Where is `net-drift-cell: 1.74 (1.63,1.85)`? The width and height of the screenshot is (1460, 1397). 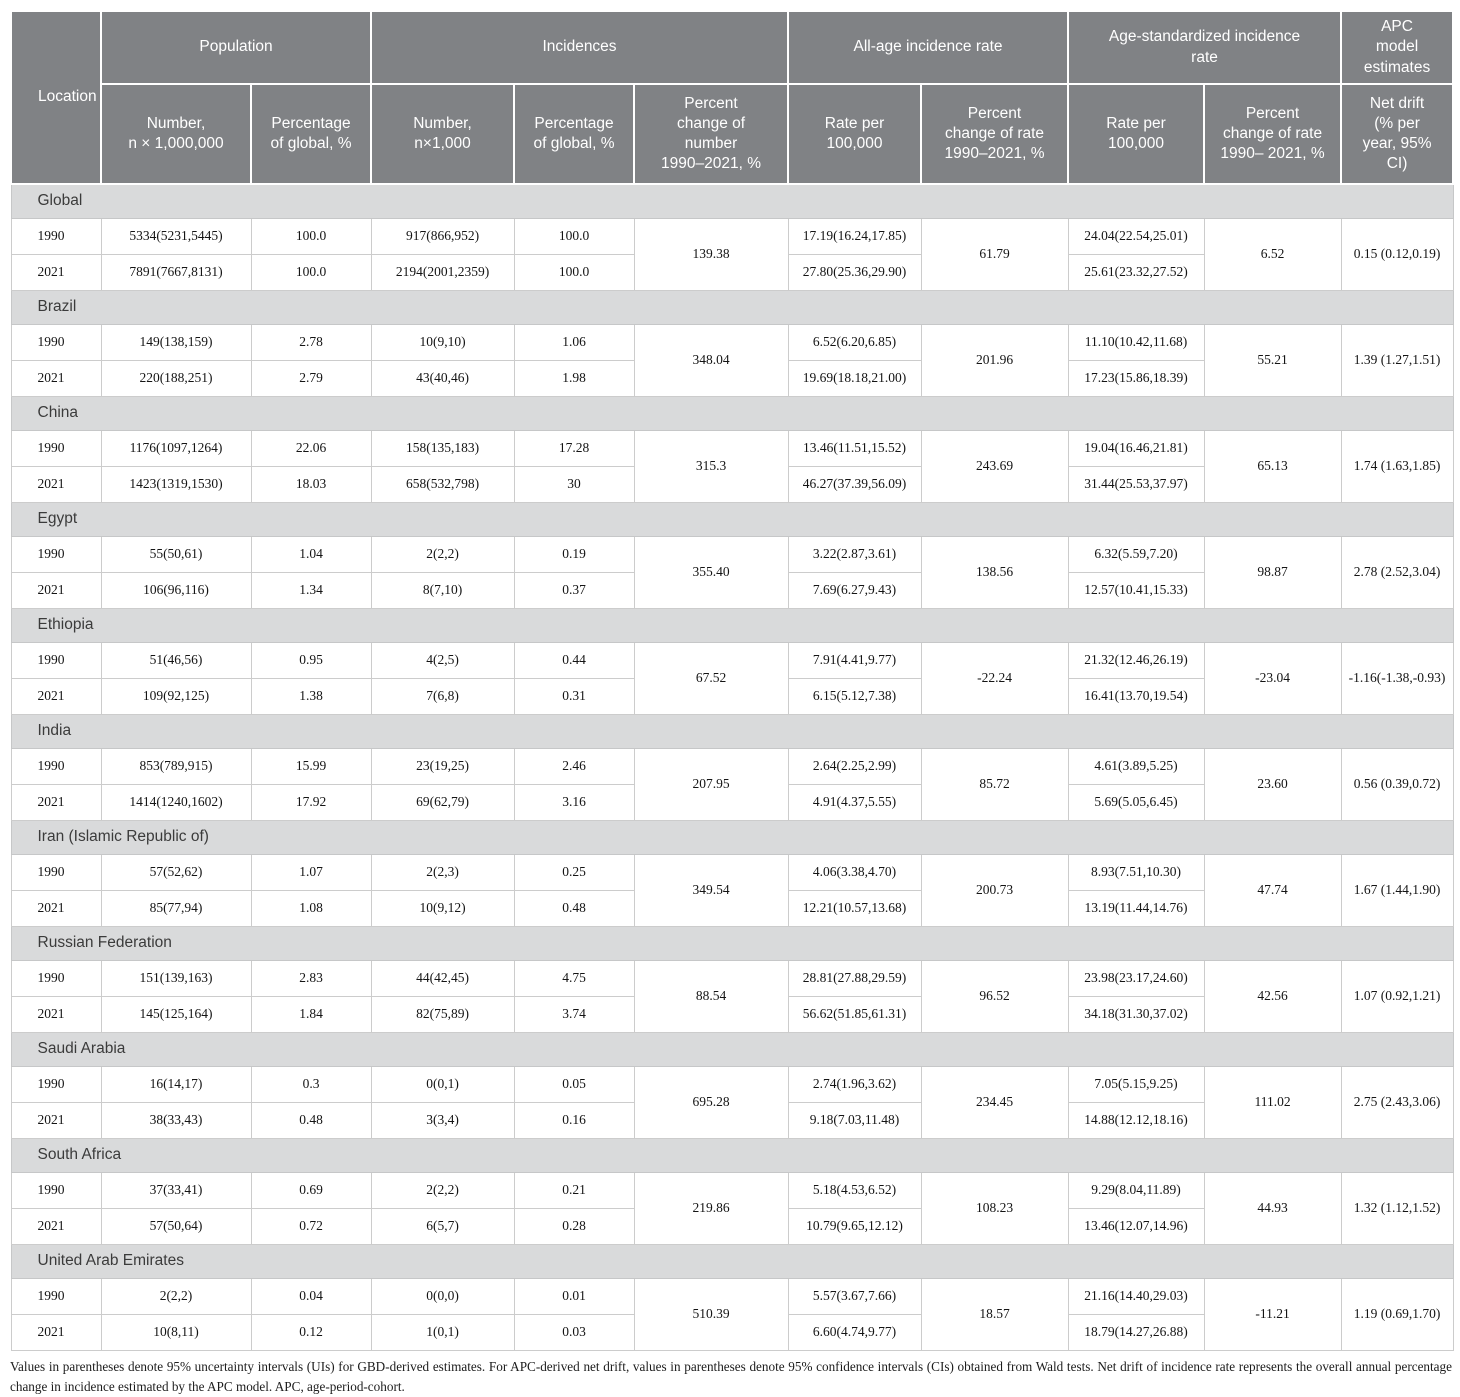
net-drift-cell: 1.74 (1.63,1.85) is located at coordinates (1397, 466).